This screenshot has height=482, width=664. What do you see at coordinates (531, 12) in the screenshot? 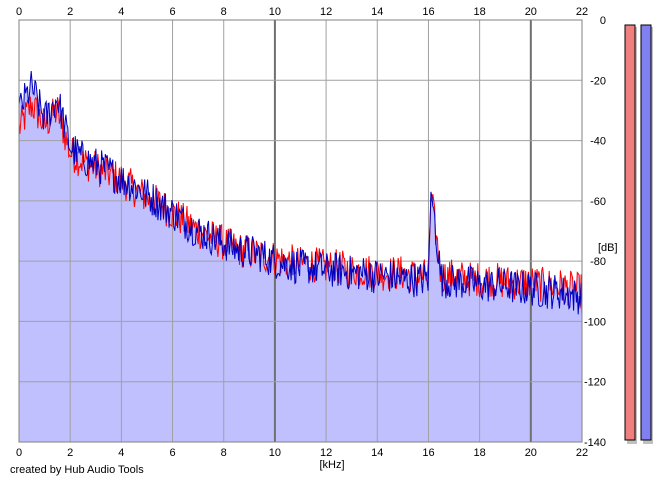
I see `x-tick-label-top-10: 20` at bounding box center [531, 12].